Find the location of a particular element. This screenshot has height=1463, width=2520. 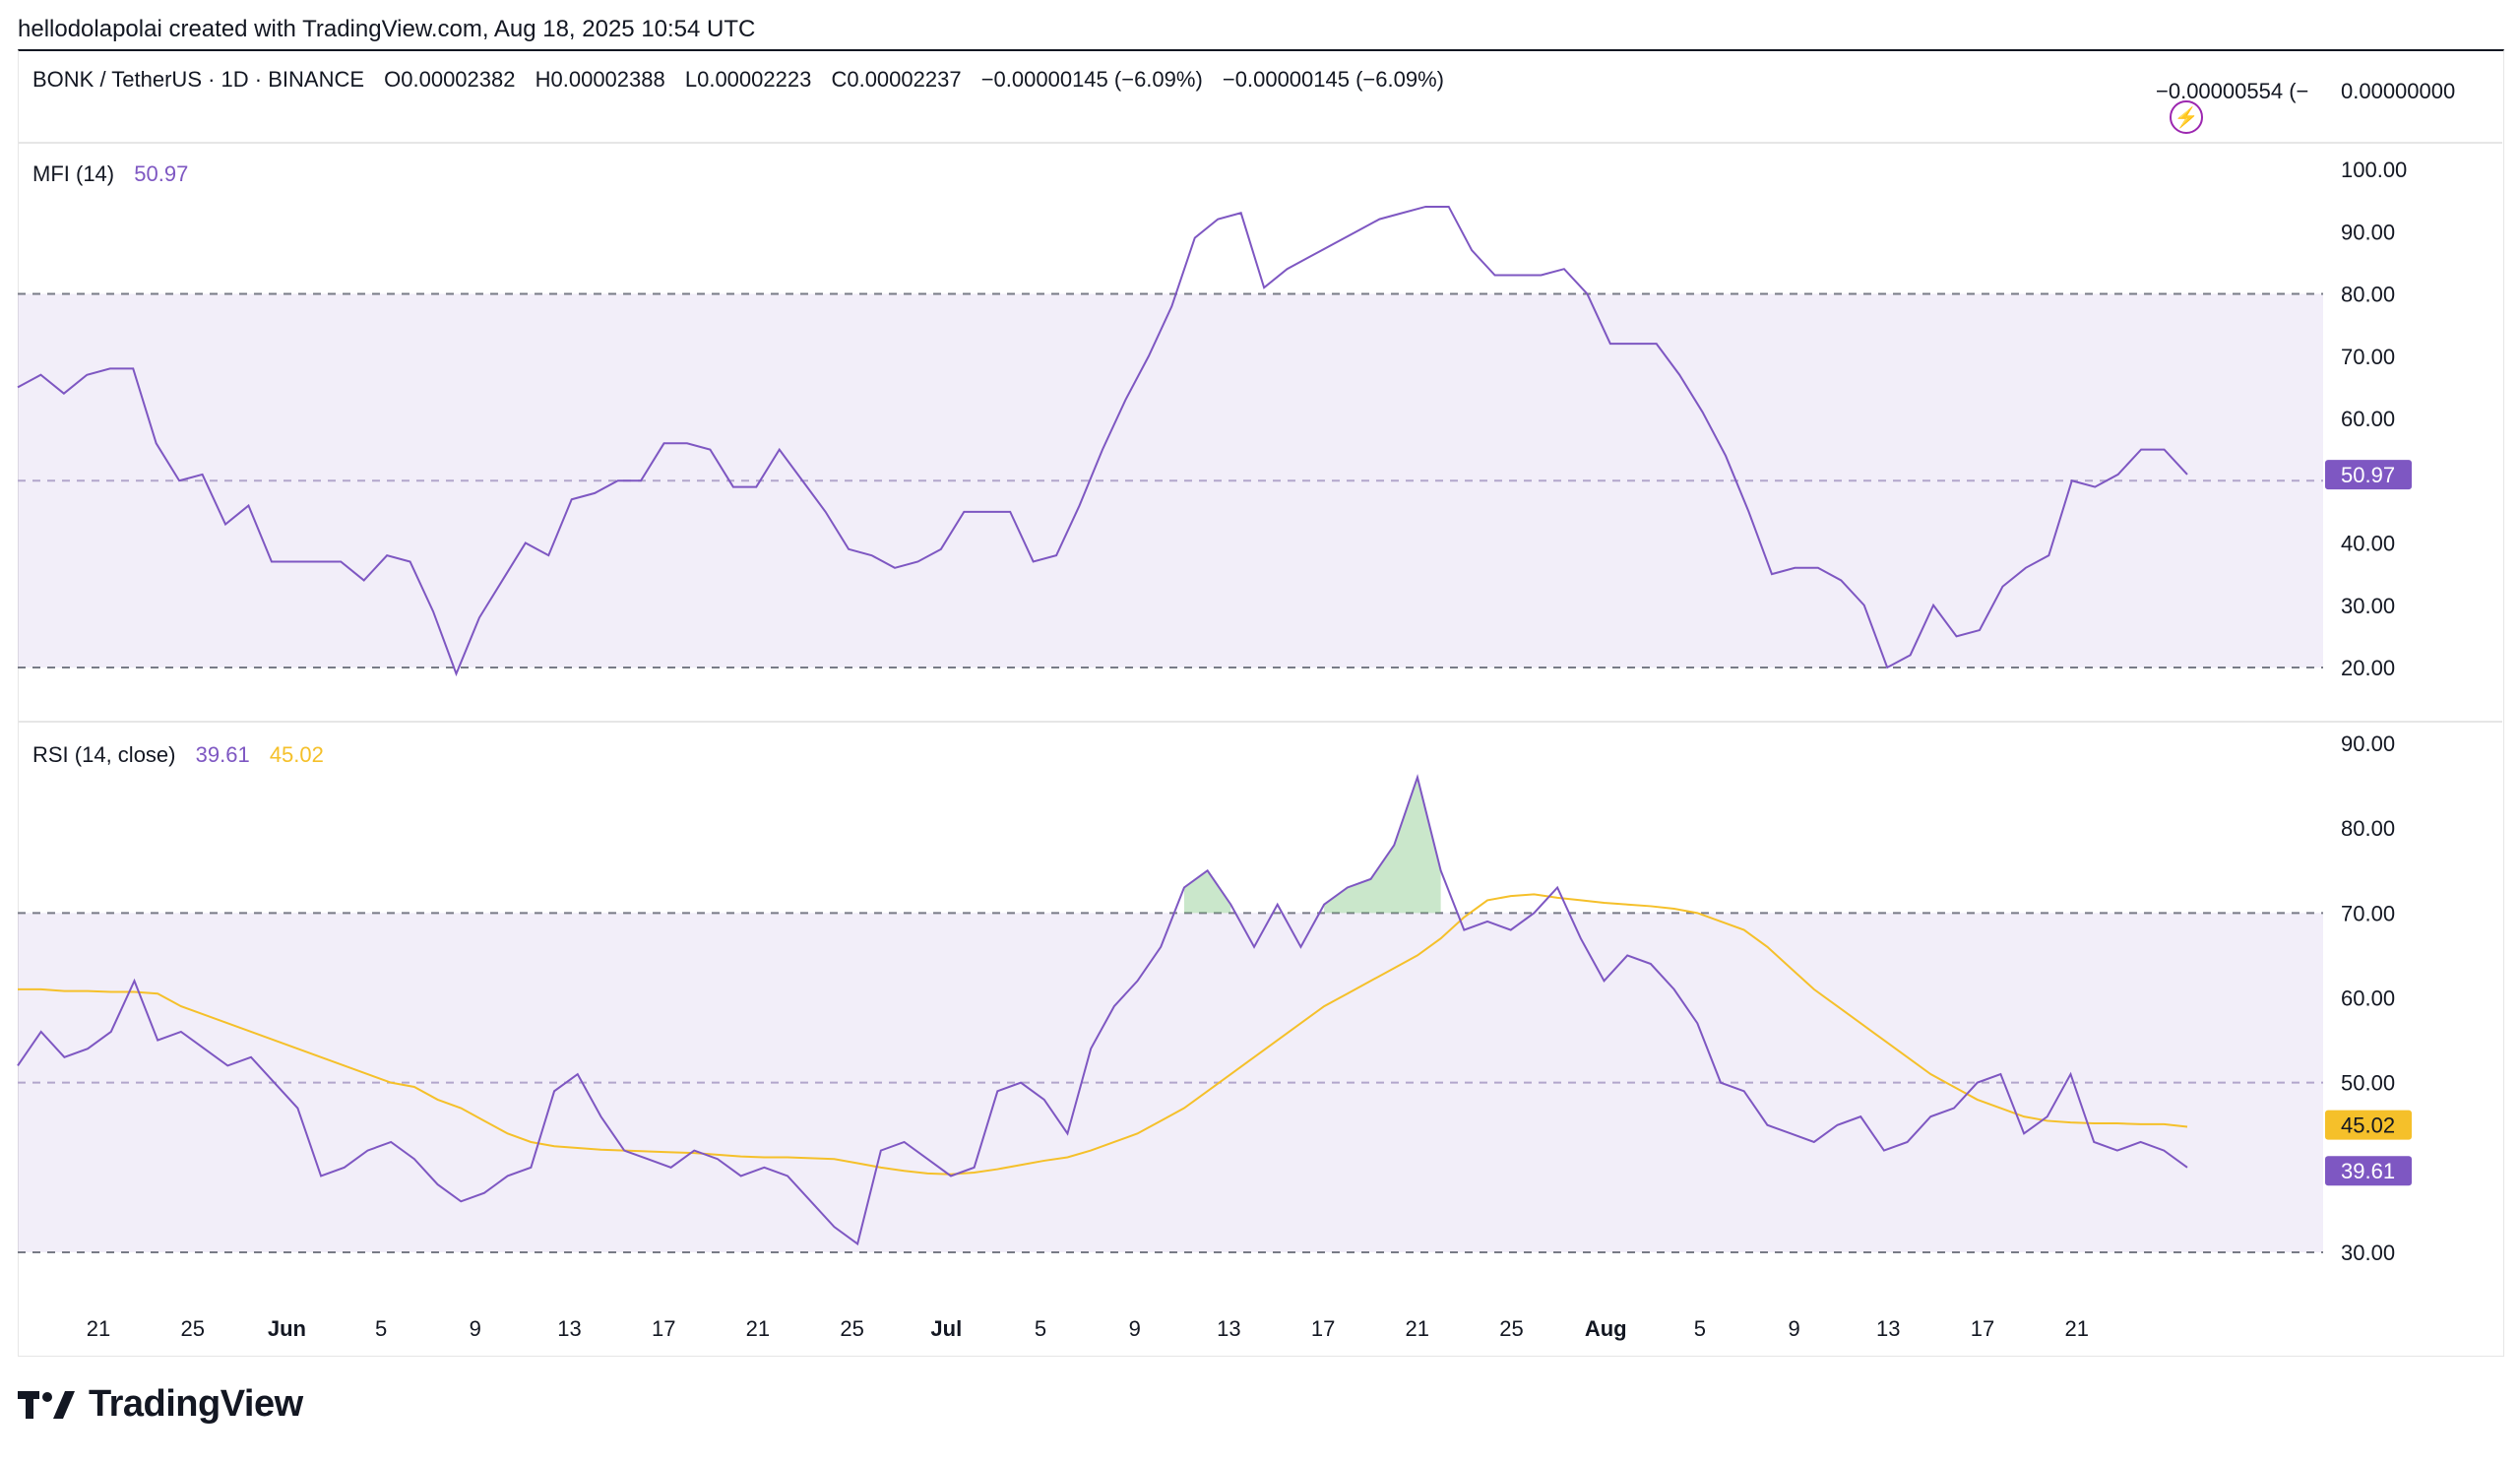

price-axis-value: 0.00000000 is located at coordinates (2398, 91).